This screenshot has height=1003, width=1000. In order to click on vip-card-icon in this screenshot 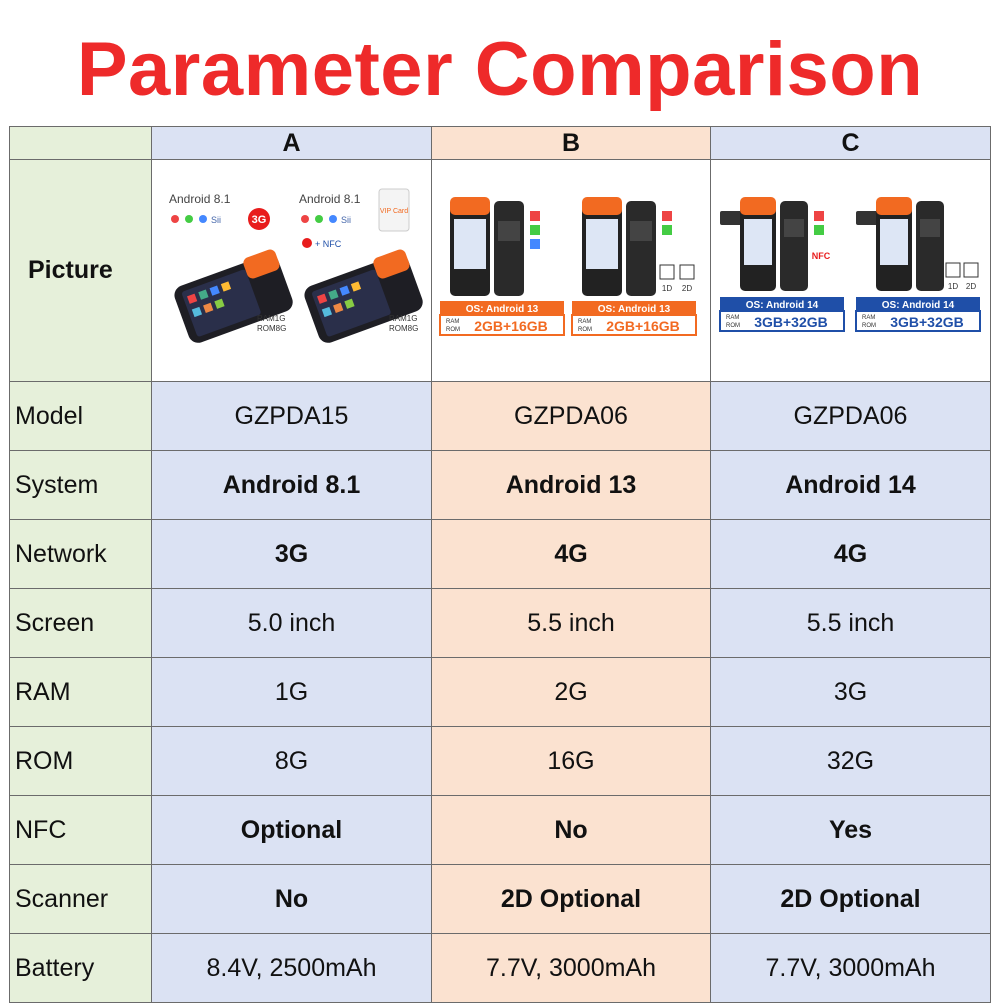, I will do `click(393, 209)`.